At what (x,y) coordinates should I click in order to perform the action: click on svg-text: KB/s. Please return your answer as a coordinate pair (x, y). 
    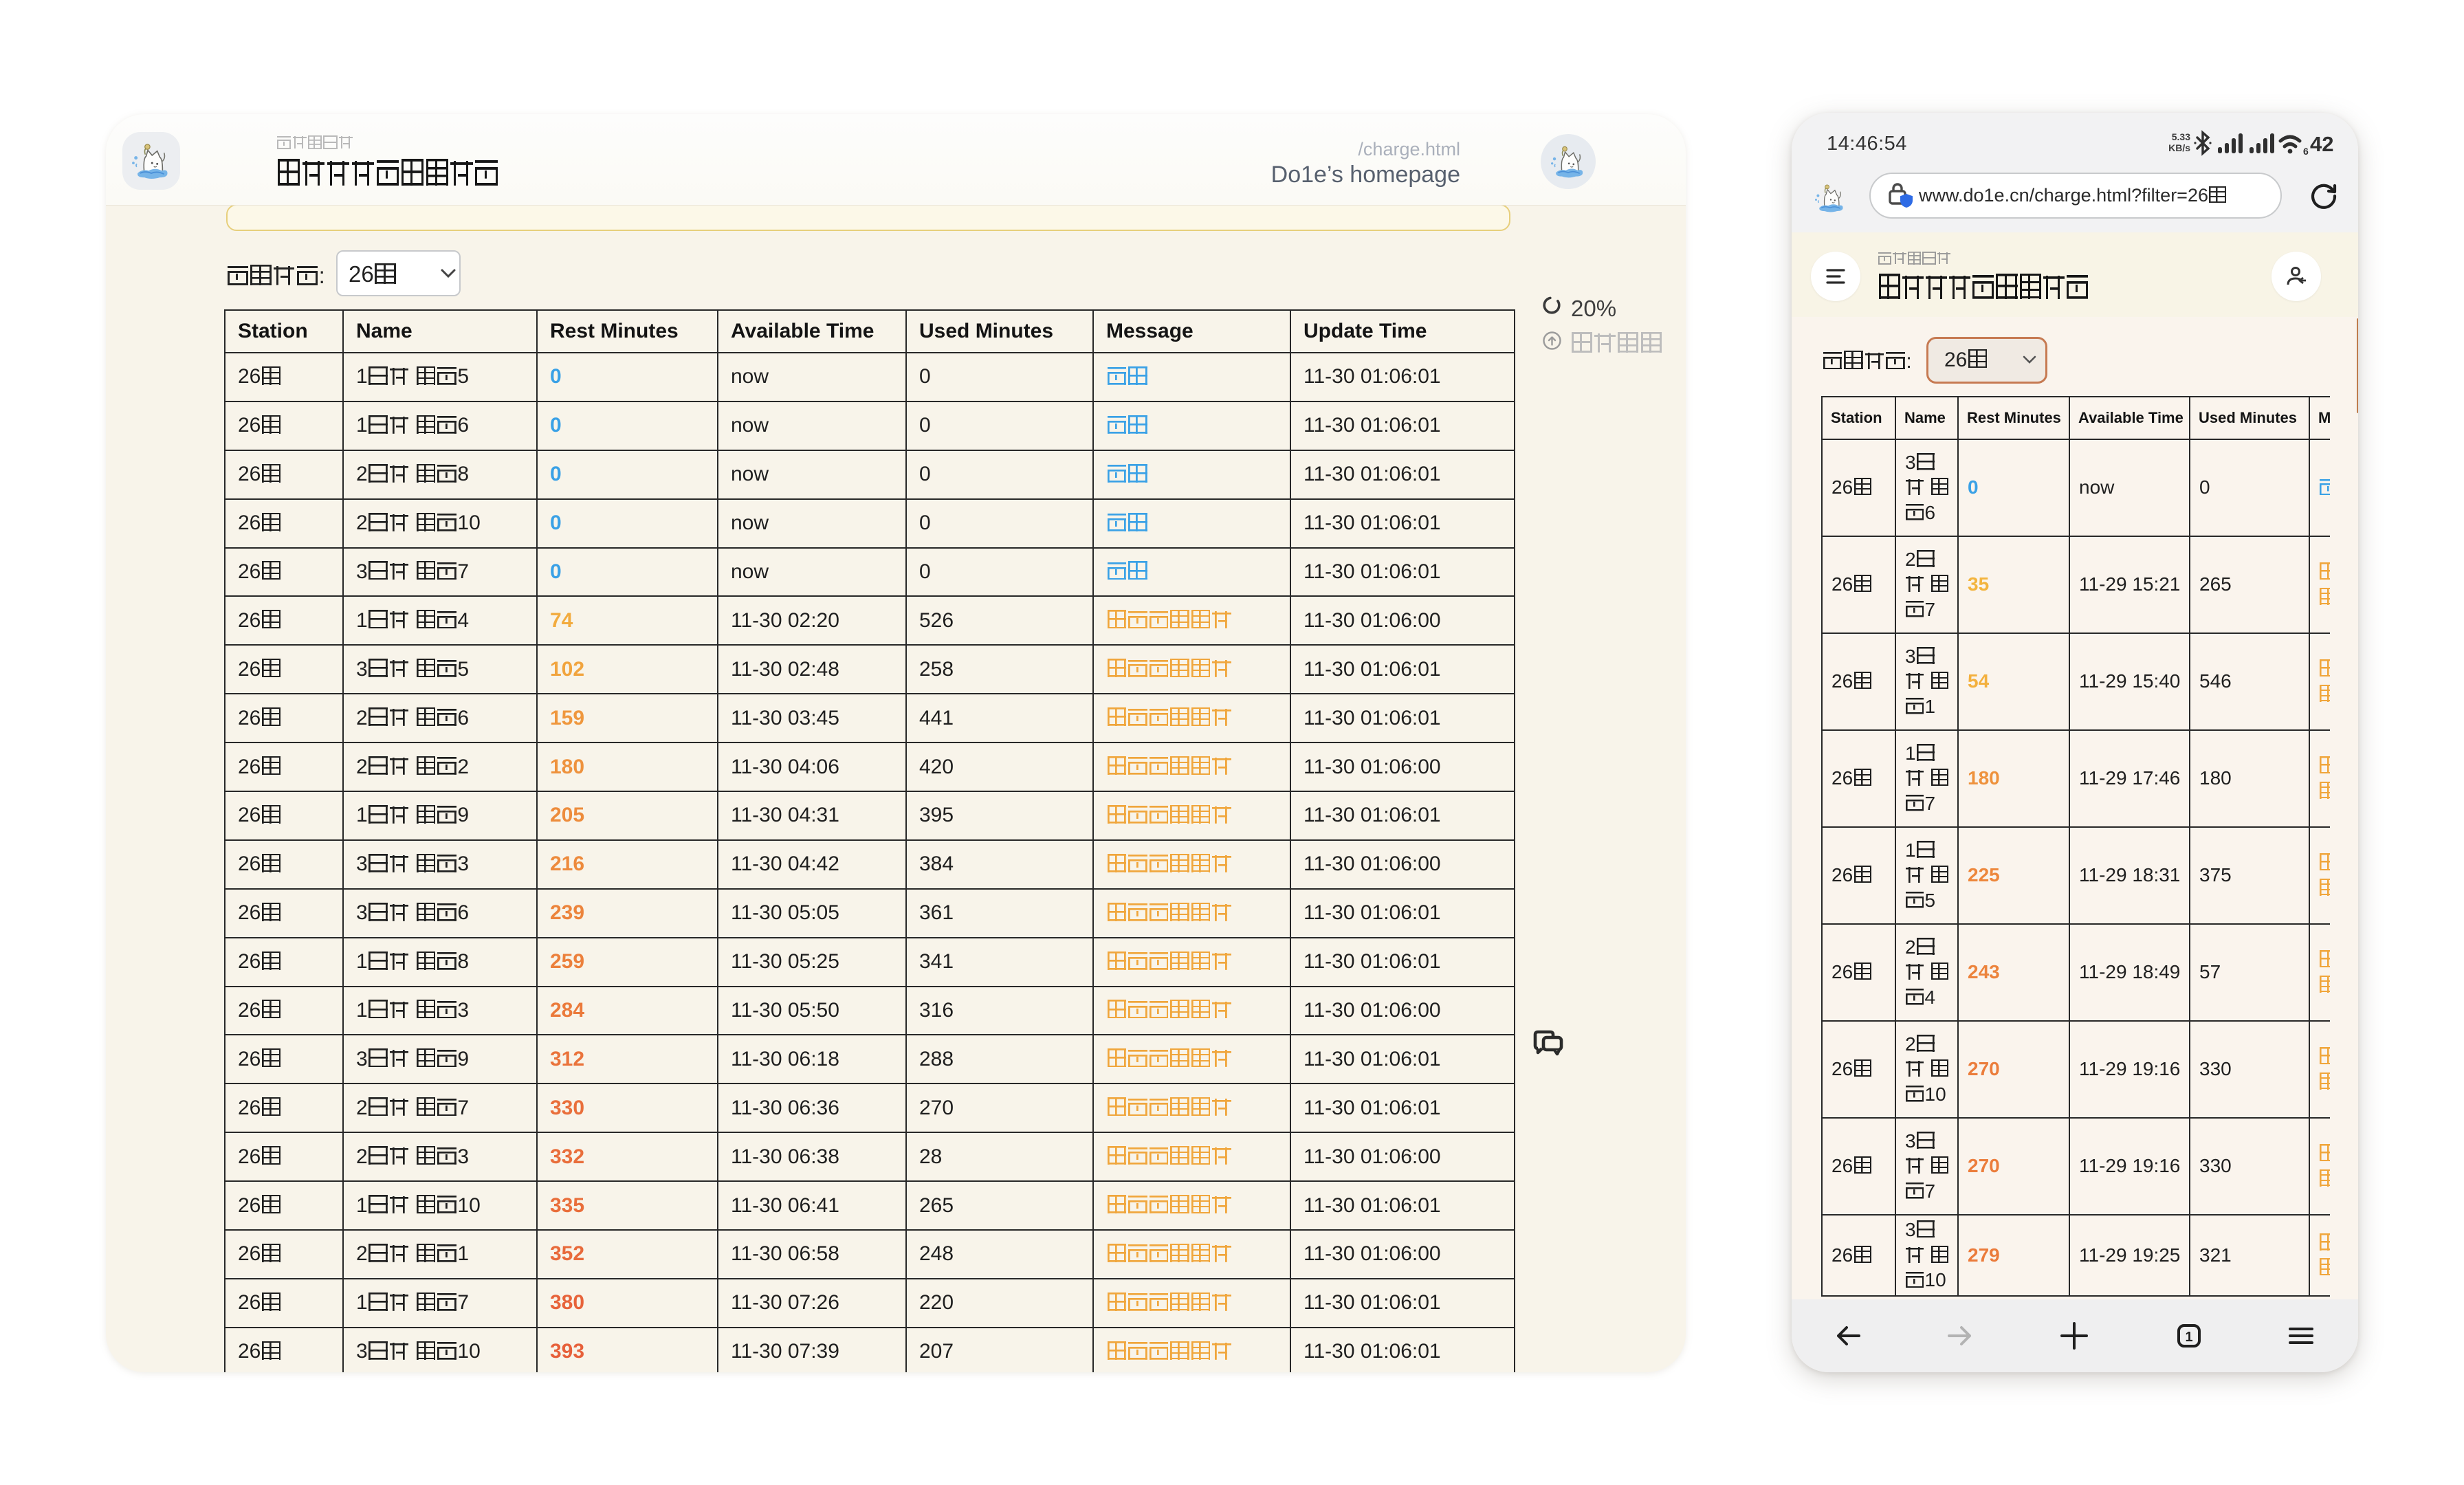
    Looking at the image, I should click on (2179, 147).